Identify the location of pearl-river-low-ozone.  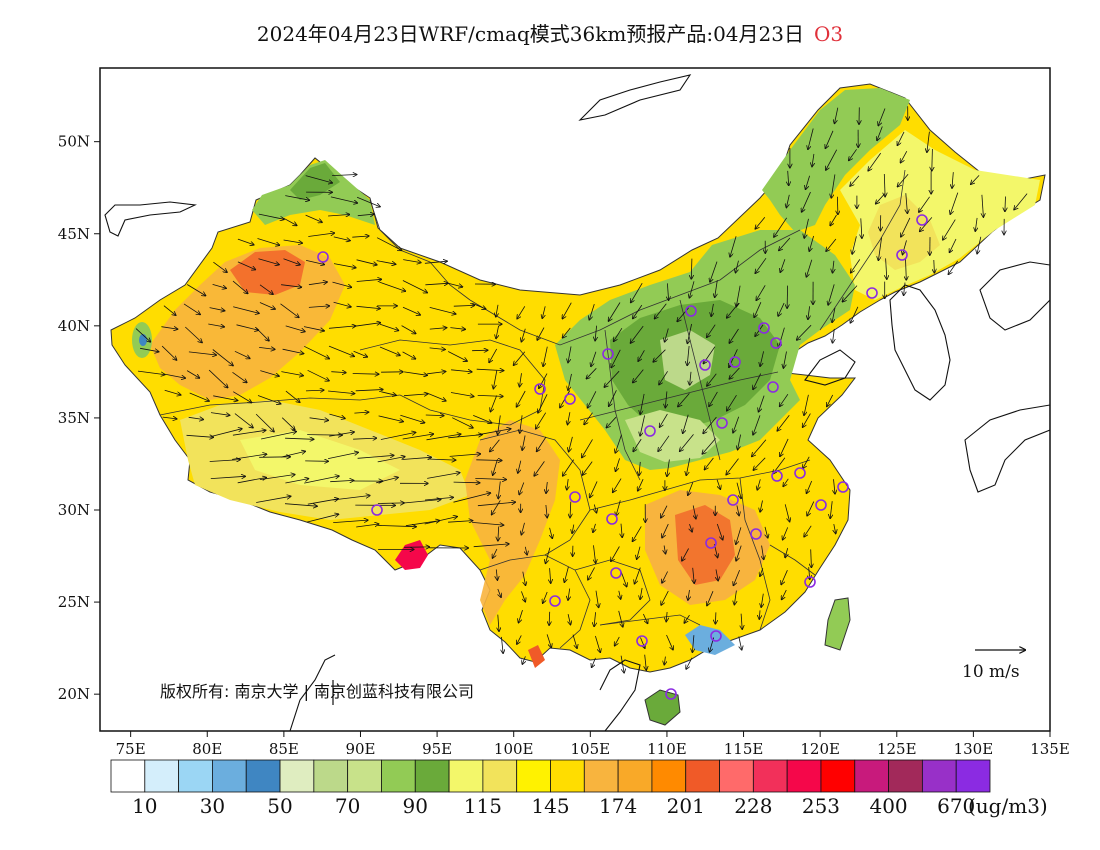
(710, 640).